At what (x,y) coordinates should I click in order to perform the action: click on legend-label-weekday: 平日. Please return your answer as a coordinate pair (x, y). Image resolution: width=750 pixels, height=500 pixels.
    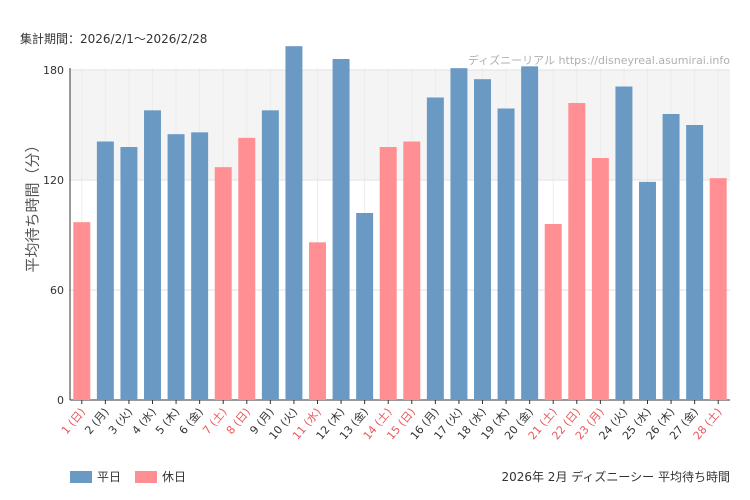
    Looking at the image, I should click on (109, 477).